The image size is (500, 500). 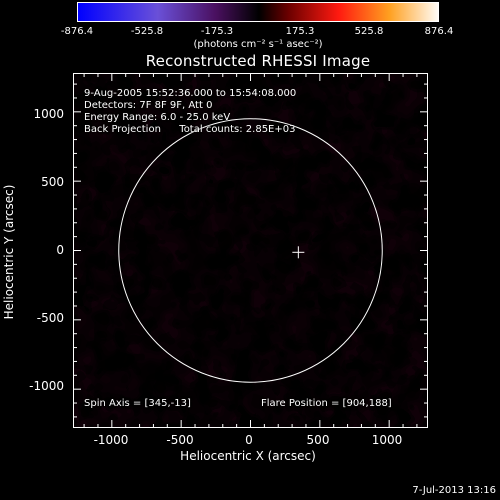 I want to click on y-tick-label: 500, so click(x=52, y=182).